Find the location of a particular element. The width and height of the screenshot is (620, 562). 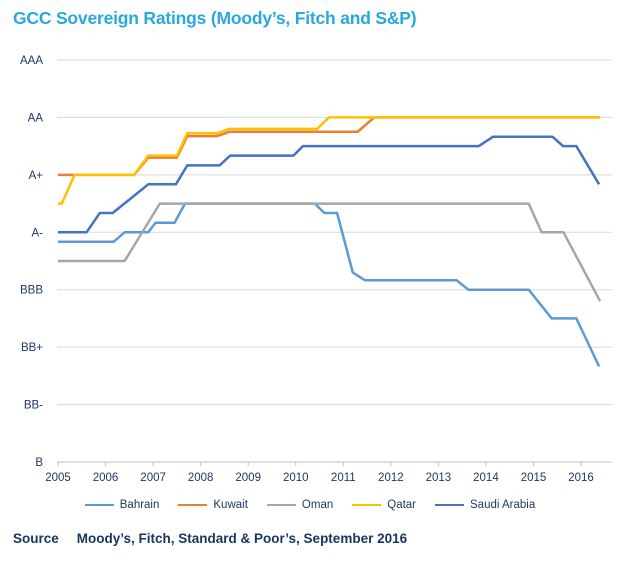

legend-item-oman: Oman is located at coordinates (300, 505).